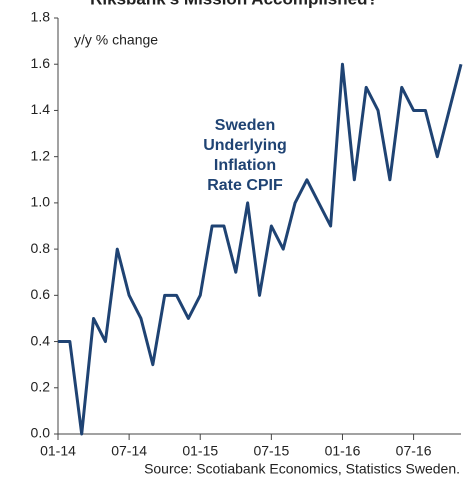 The width and height of the screenshot is (469, 481). I want to click on y-tick-label: 1.6, so click(41, 63).